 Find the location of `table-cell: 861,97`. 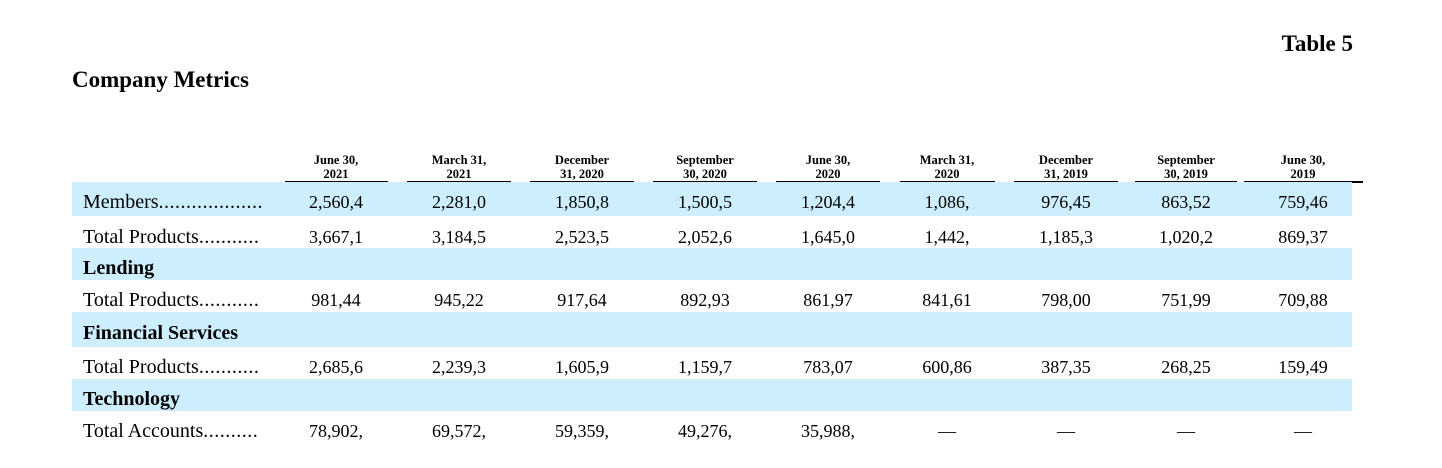

table-cell: 861,97 is located at coordinates (828, 300).